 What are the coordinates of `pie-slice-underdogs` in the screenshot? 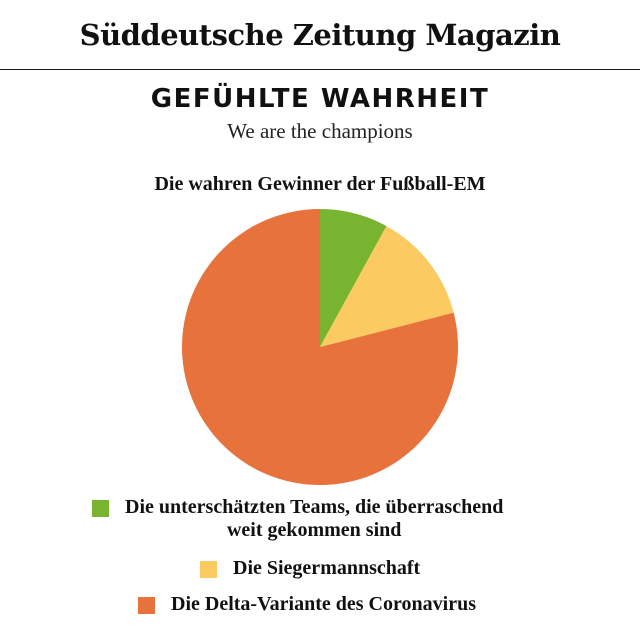 It's located at (353, 278).